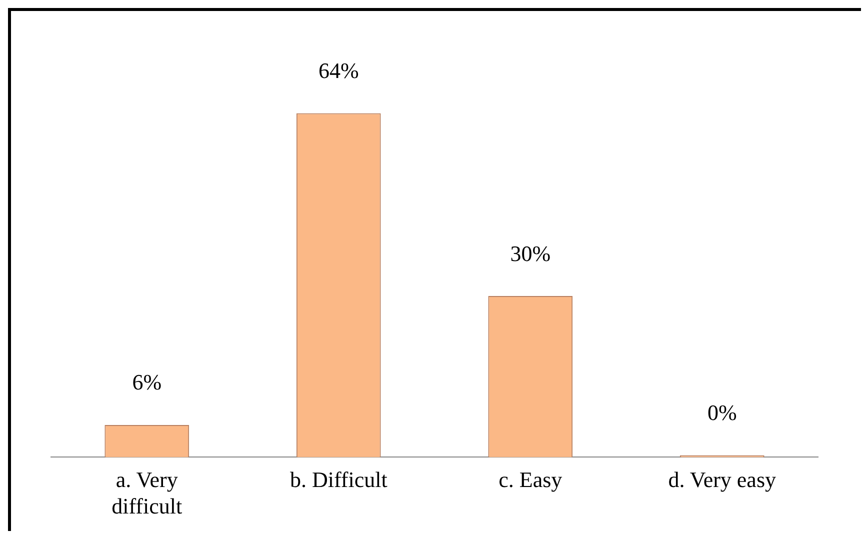  Describe the element at coordinates (722, 412) in the screenshot. I see `data-label: 0%` at that location.